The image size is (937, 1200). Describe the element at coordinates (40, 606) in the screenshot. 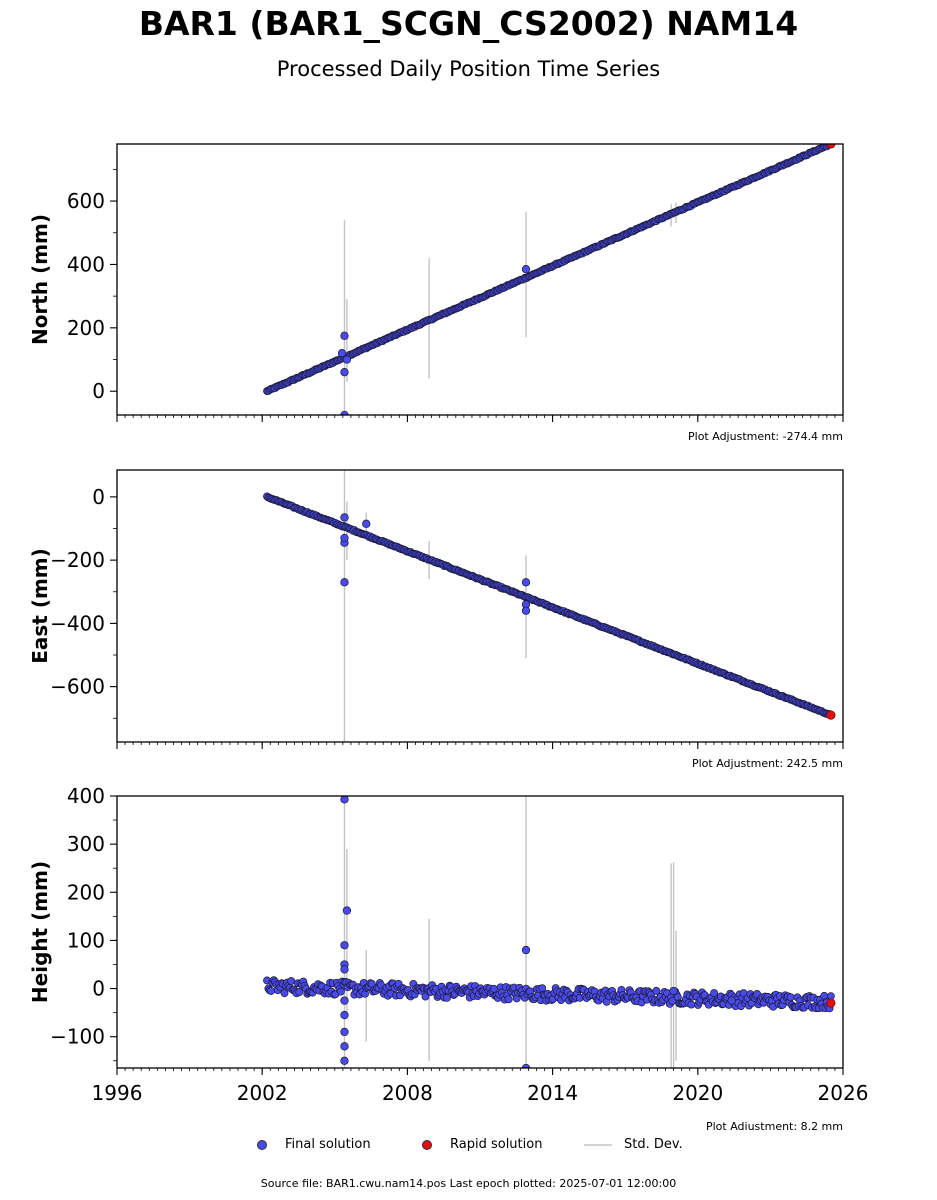

I see `y-axis-label: East (mm)` at that location.